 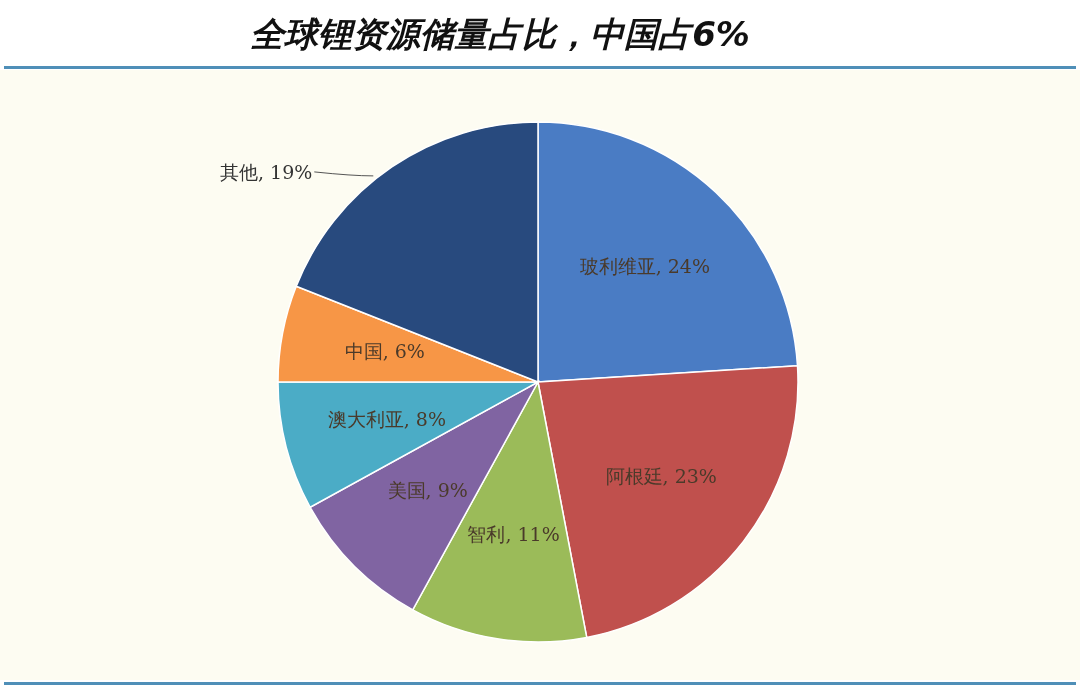 What do you see at coordinates (644, 266) in the screenshot?
I see `slice-label: 玻利维亚, 24%` at bounding box center [644, 266].